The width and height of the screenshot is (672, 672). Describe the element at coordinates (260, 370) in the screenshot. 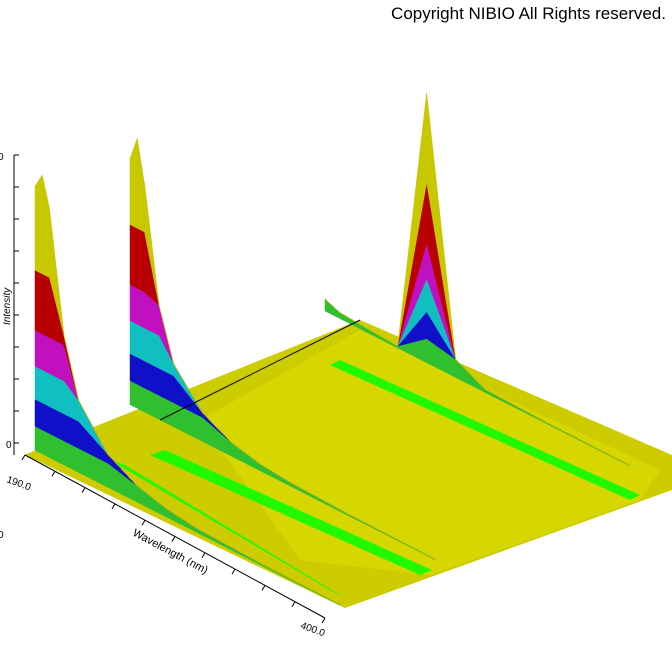

I see `back-axis` at that location.